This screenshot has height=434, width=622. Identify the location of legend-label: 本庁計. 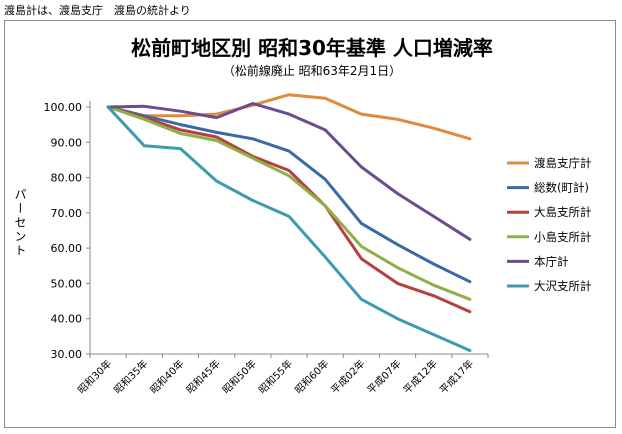
(551, 261).